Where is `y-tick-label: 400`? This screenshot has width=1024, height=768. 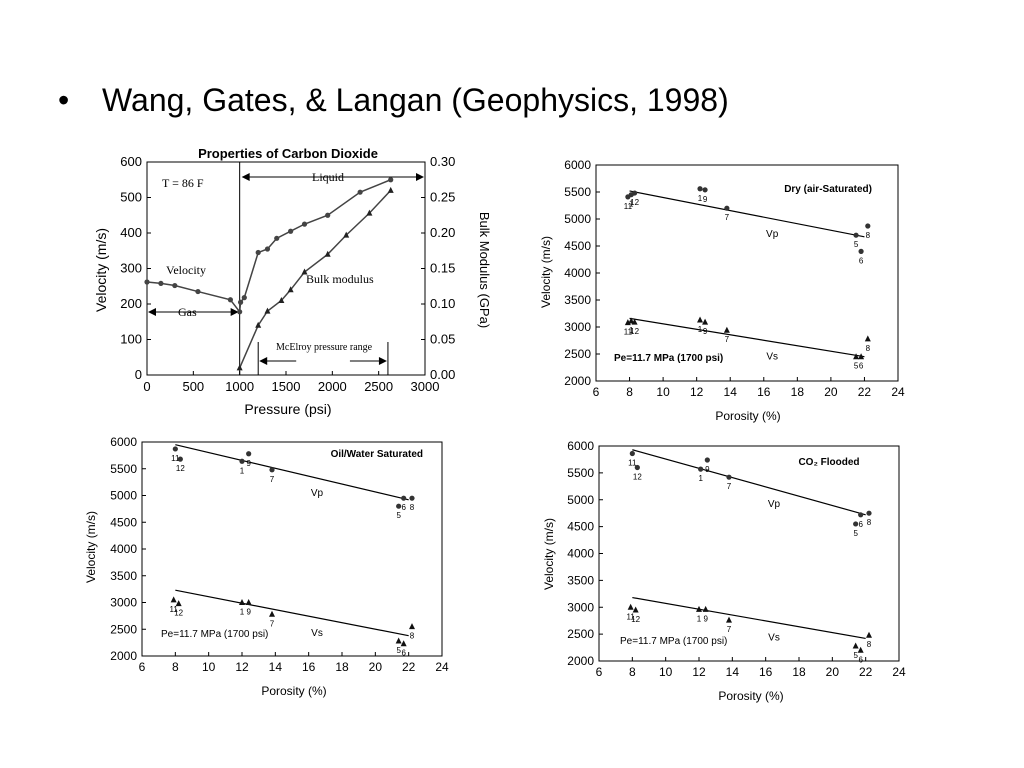 y-tick-label: 400 is located at coordinates (131, 232).